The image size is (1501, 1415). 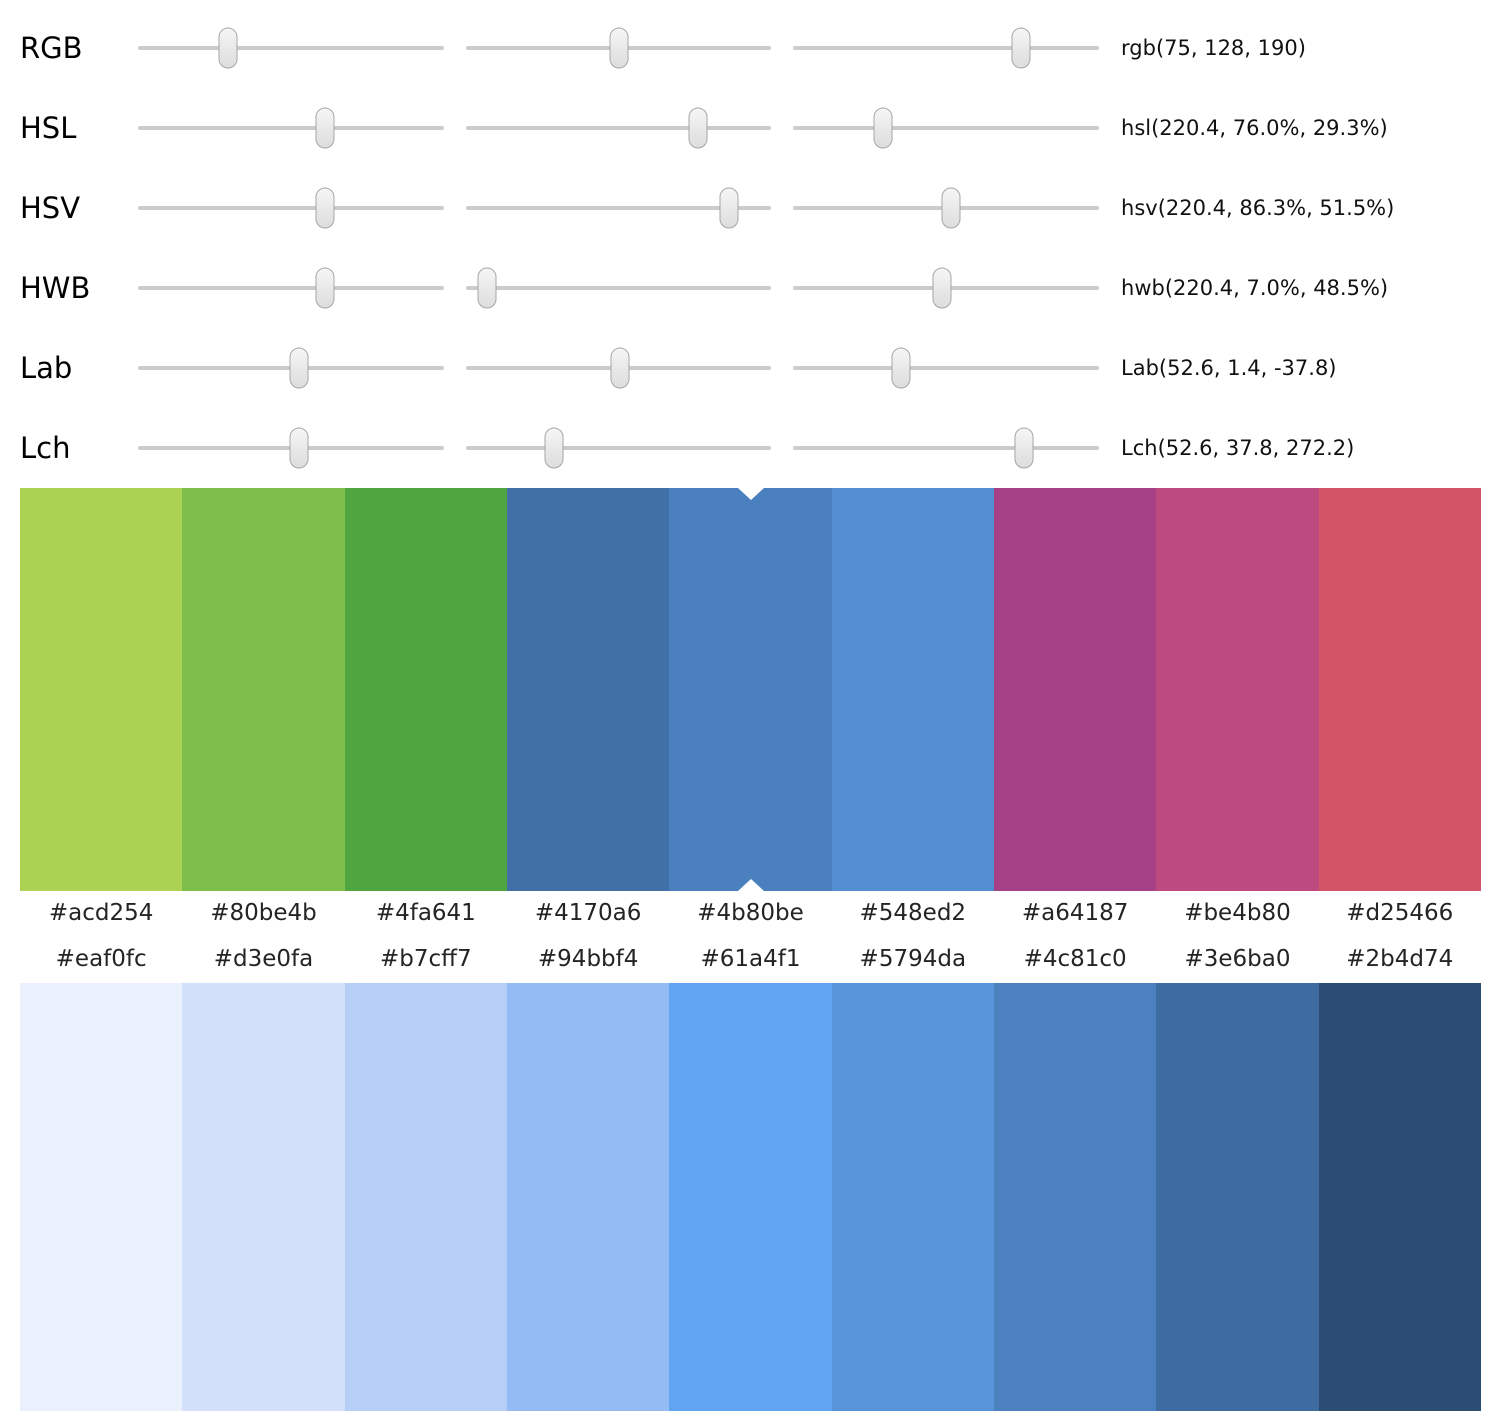 What do you see at coordinates (48, 128) in the screenshot?
I see `colorspace-label-hsl: HSL` at bounding box center [48, 128].